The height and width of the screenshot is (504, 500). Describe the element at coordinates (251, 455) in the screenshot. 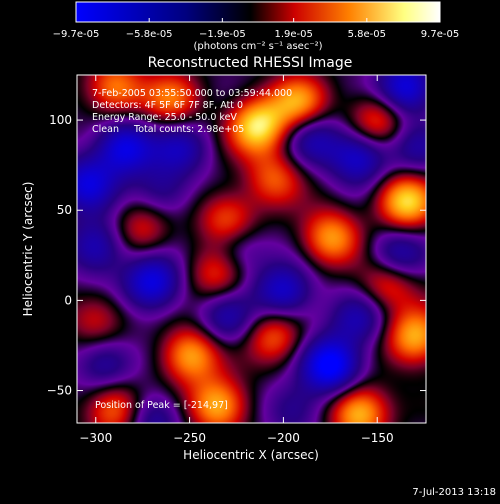

I see `x-axis-label: Heliocentric X (arcsec)` at that location.